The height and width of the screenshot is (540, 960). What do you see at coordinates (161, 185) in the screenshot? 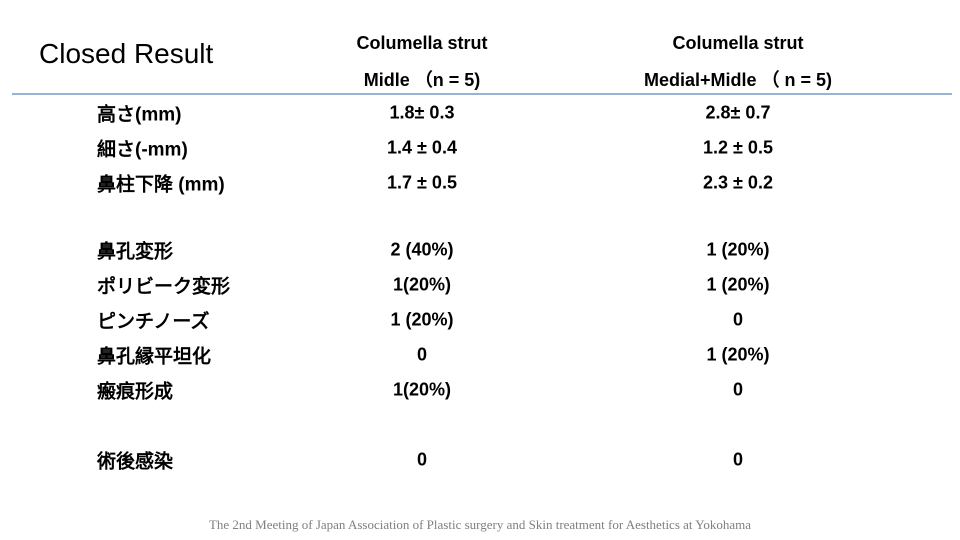
I see `row-label: 鼻柱下降 (mm)` at bounding box center [161, 185].